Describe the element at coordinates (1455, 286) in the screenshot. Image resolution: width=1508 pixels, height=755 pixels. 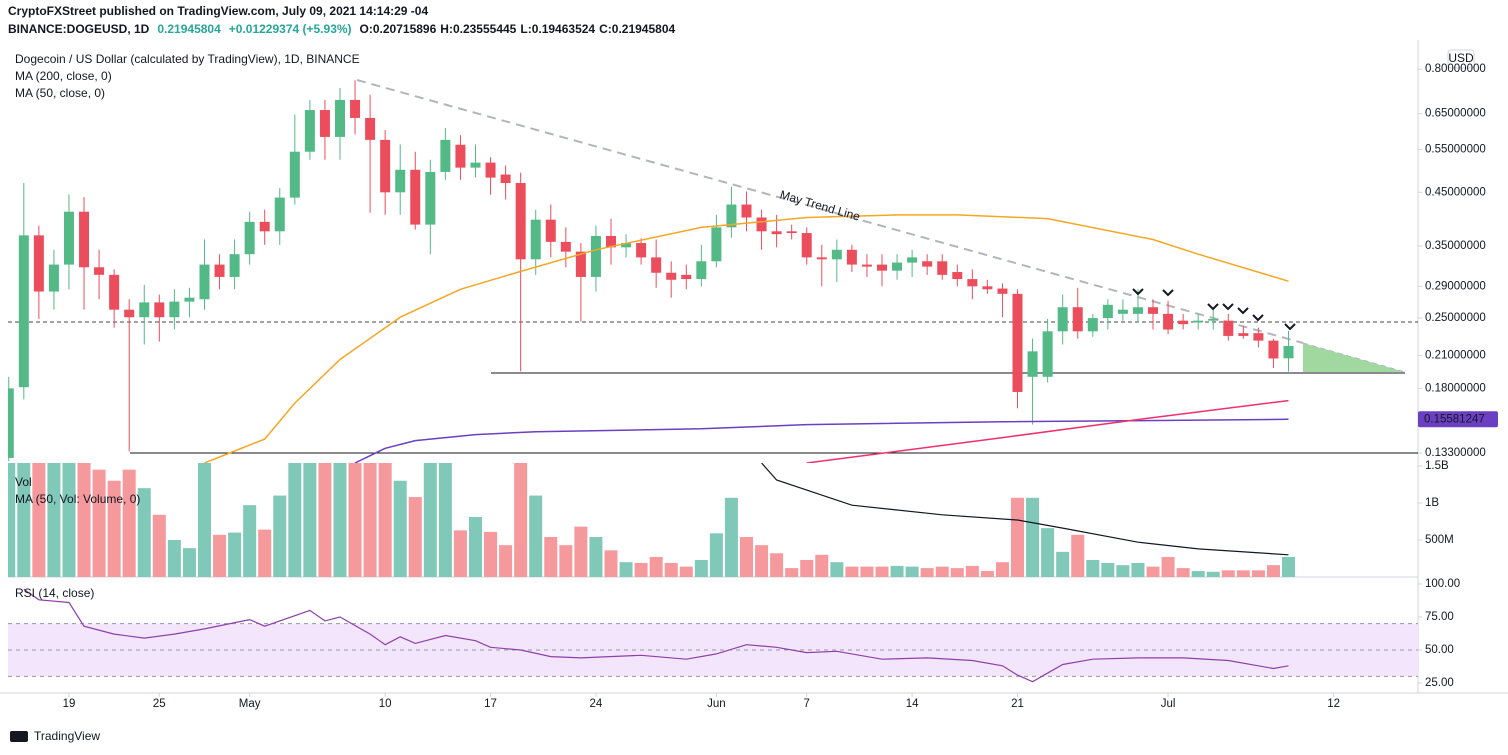
I see `y-tick-label: 0.29000000` at that location.